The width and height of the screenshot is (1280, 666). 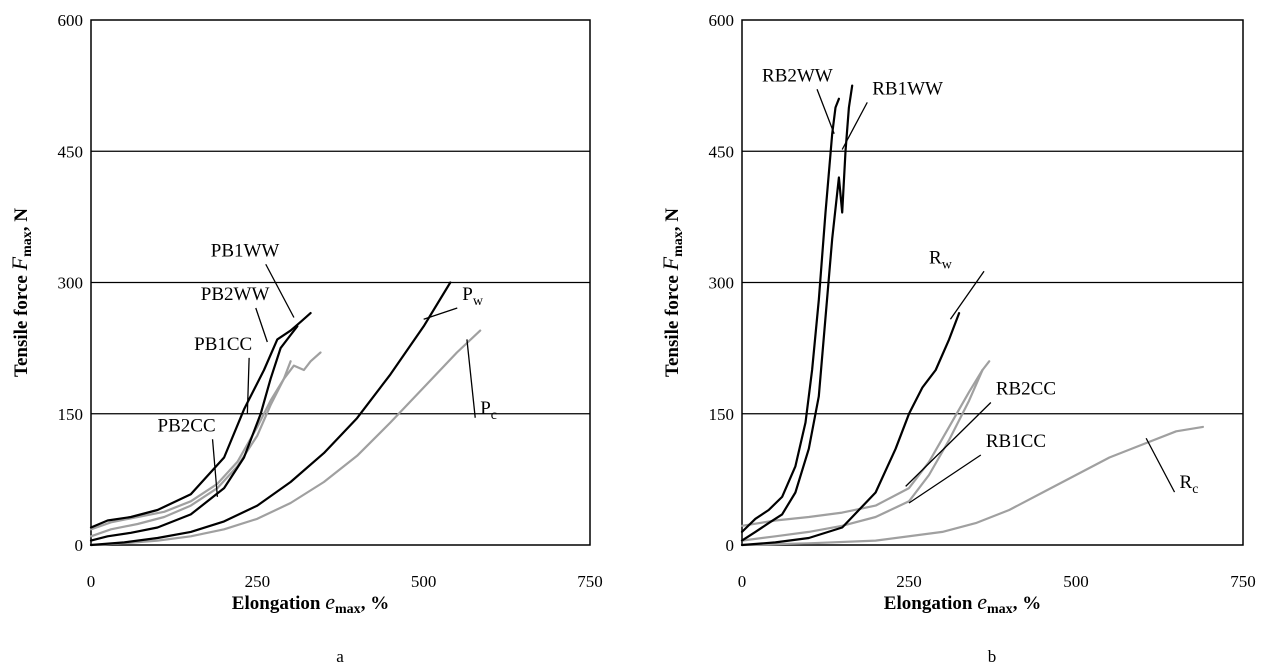 I want to click on series-label-pb1ww: PB1WW, so click(x=245, y=250).